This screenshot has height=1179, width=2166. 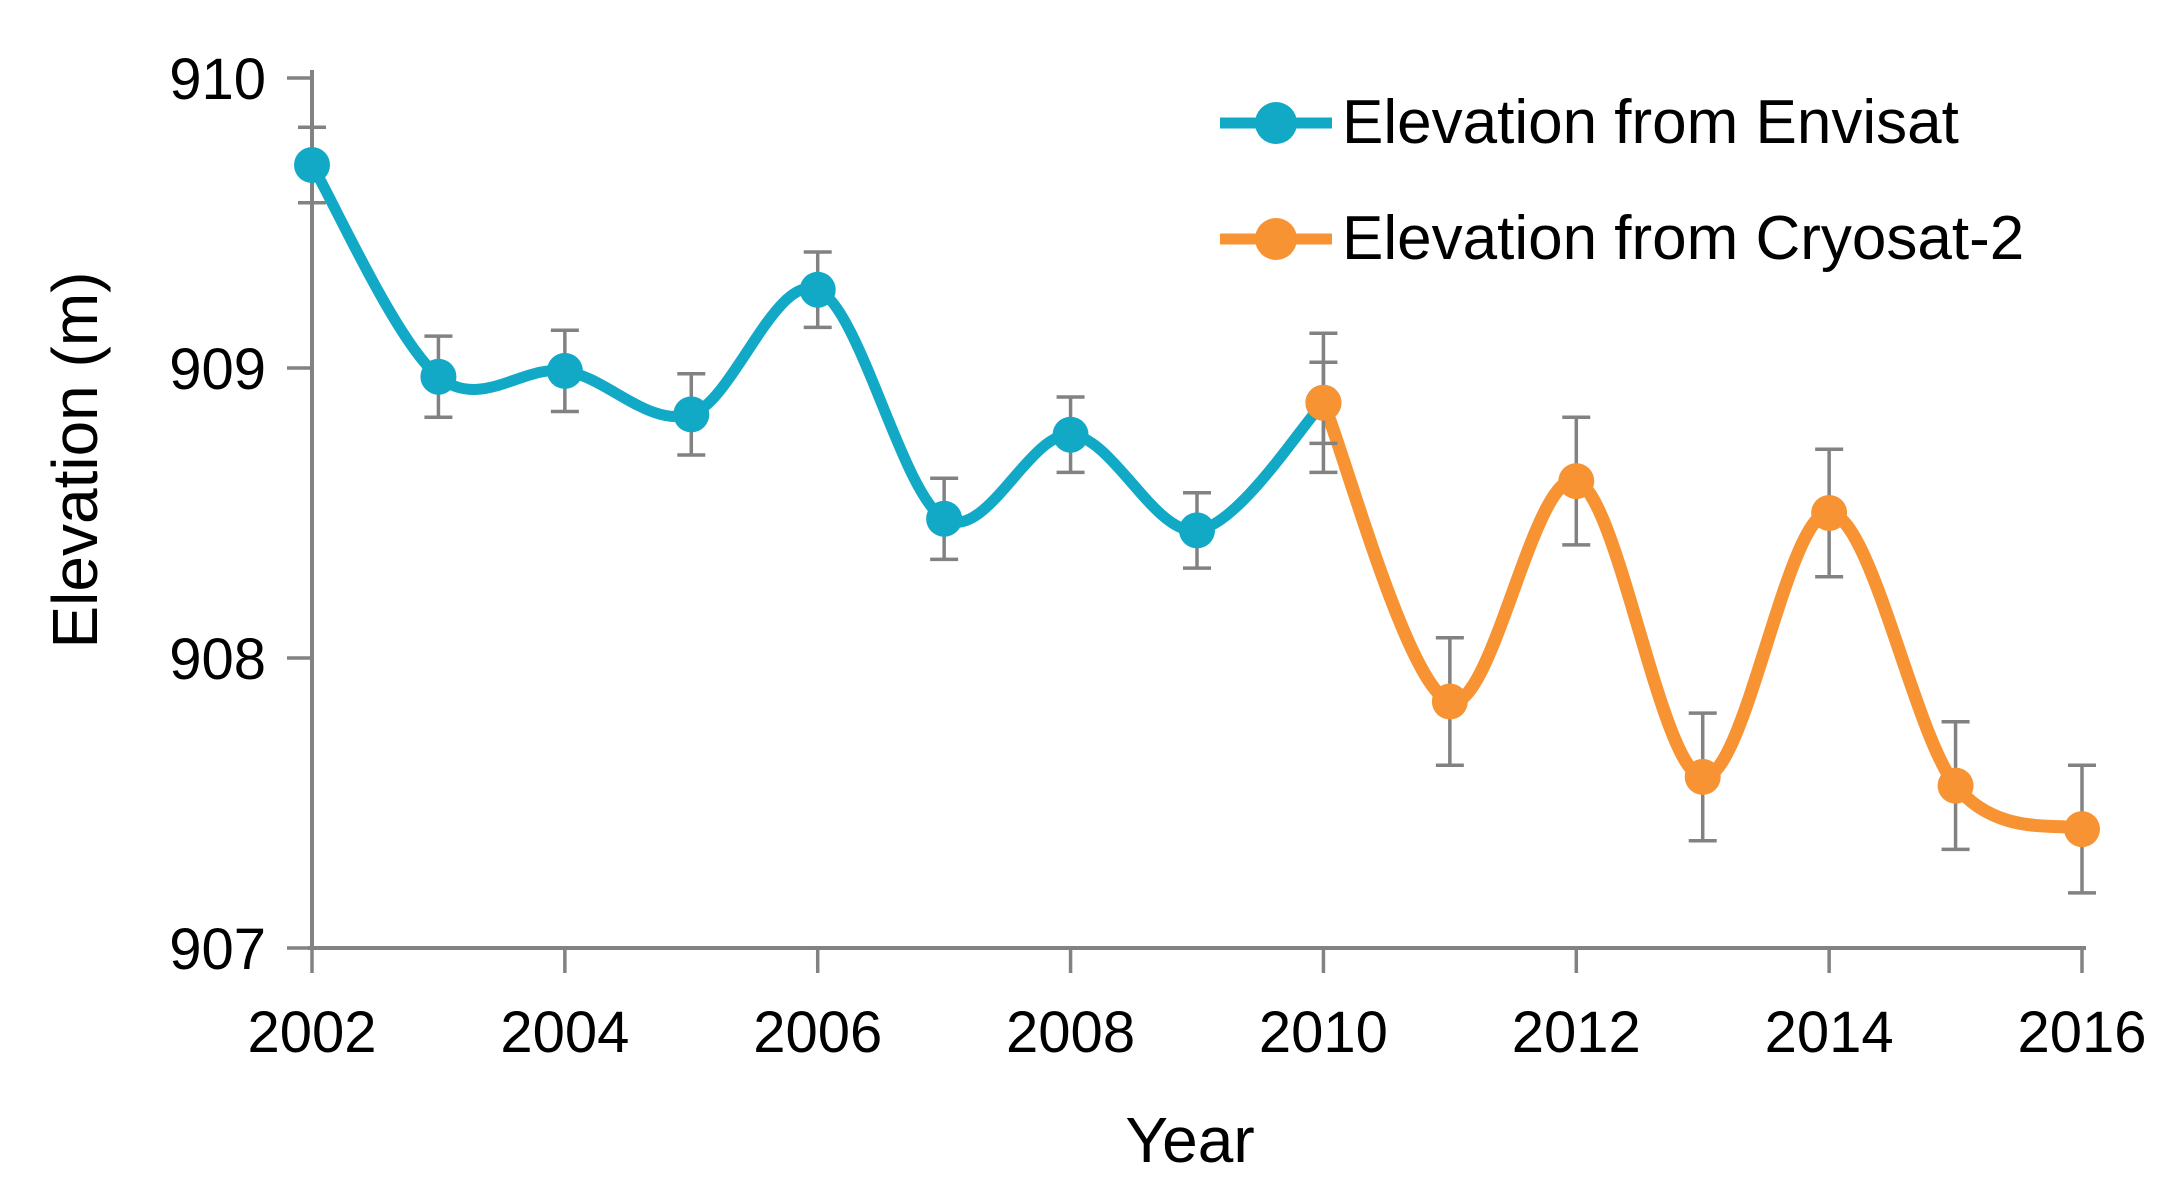 I want to click on x-tick-label: 2010, so click(x=1323, y=1032).